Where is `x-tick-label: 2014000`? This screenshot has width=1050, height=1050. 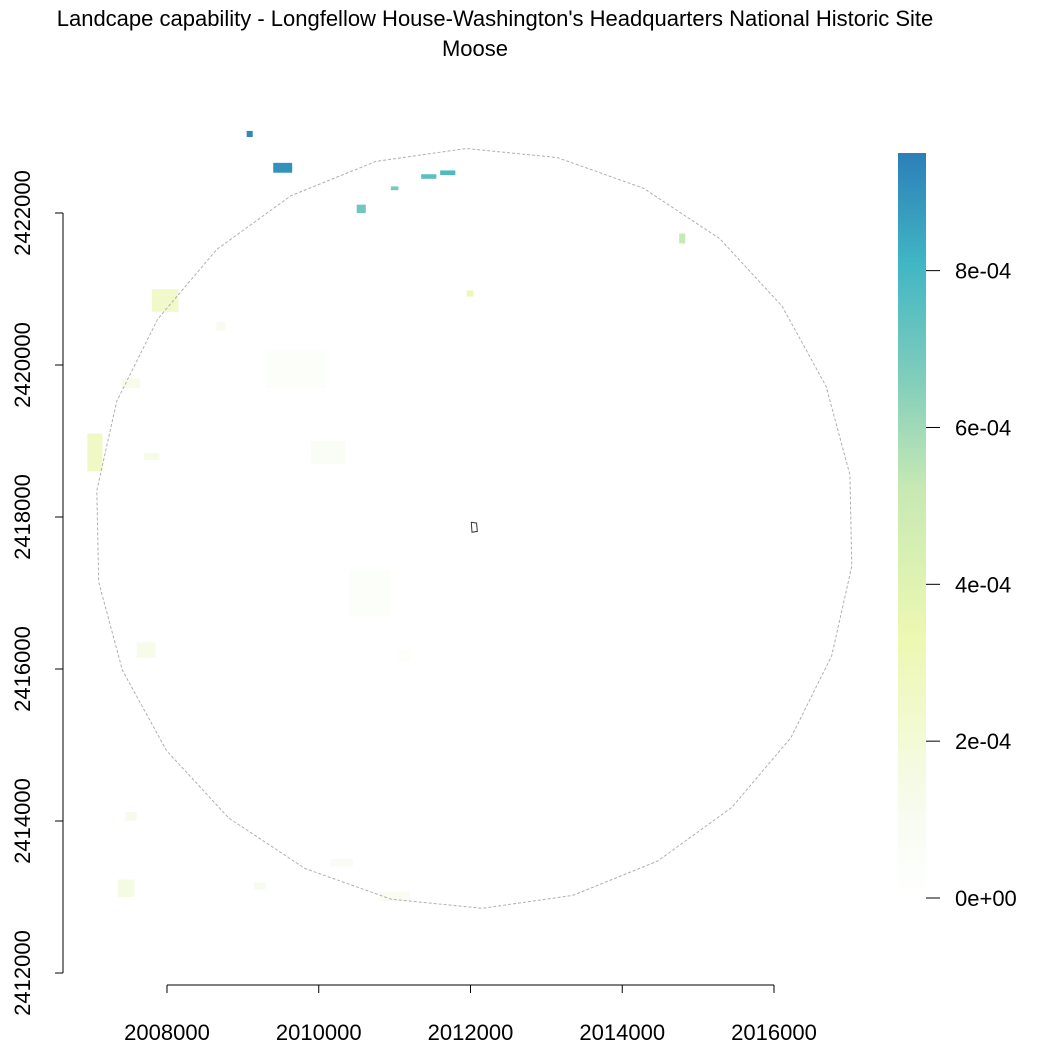 x-tick-label: 2014000 is located at coordinates (622, 1032).